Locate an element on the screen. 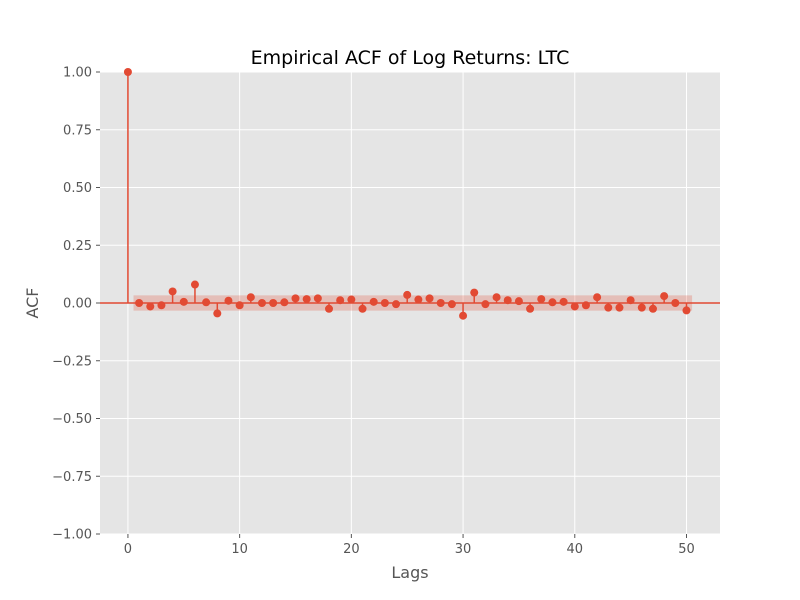 Image resolution: width=800 pixels, height=600 pixels. y-axis-label: ACF is located at coordinates (32, 302).